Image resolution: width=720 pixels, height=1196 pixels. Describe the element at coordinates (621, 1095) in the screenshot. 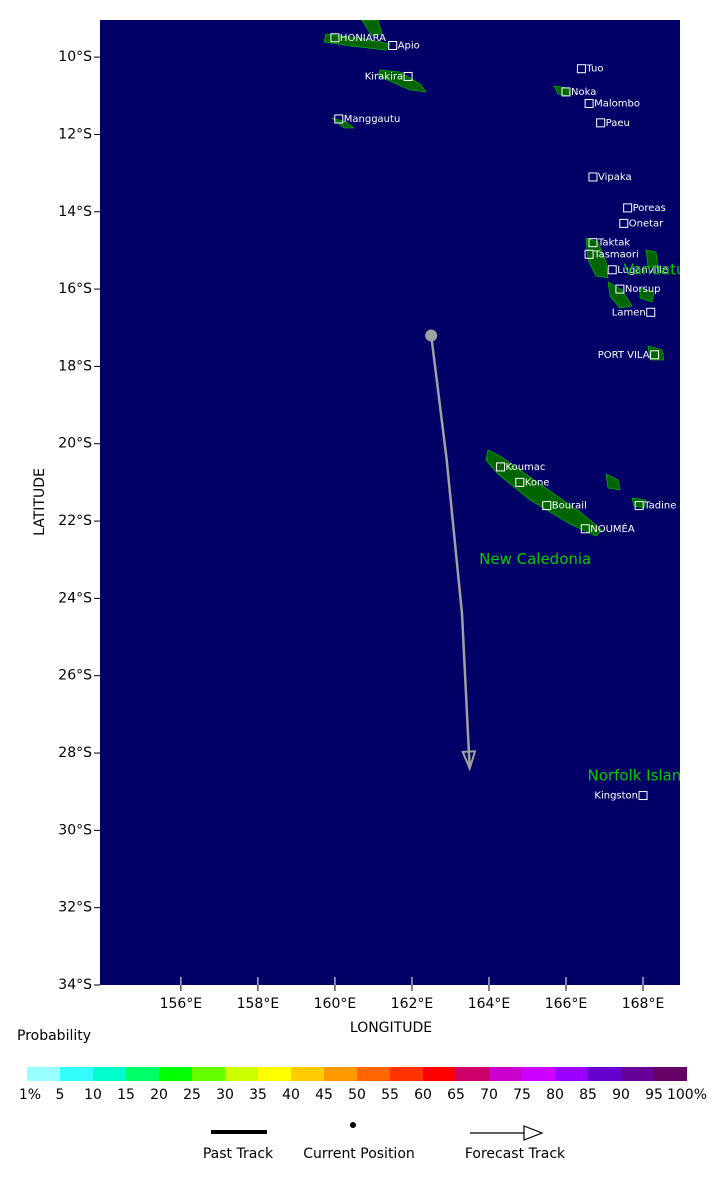

I see `colorbar-label: 90` at that location.